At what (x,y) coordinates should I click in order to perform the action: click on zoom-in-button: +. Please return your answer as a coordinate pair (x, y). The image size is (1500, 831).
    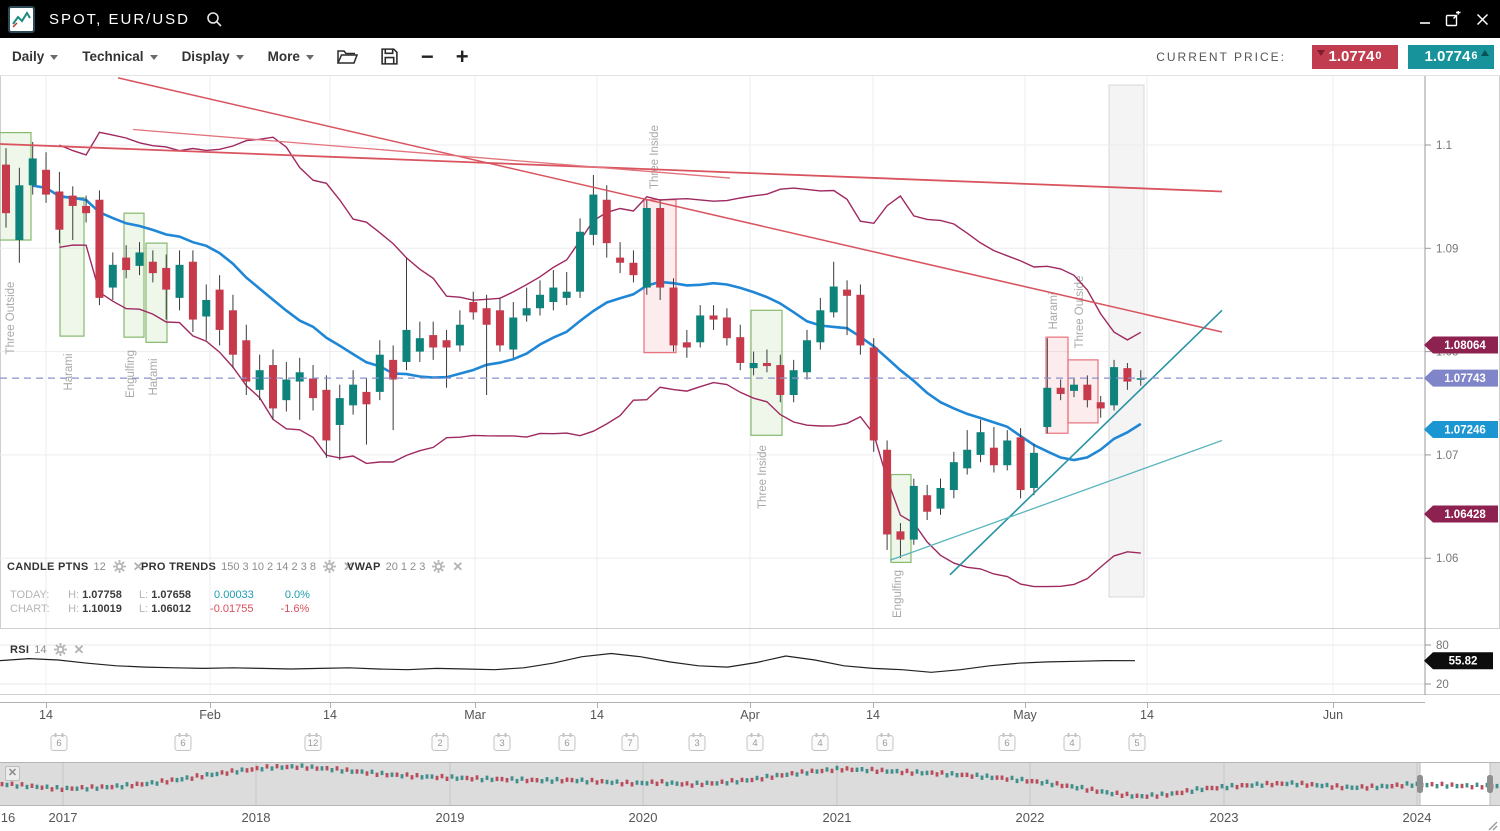
    Looking at the image, I should click on (462, 56).